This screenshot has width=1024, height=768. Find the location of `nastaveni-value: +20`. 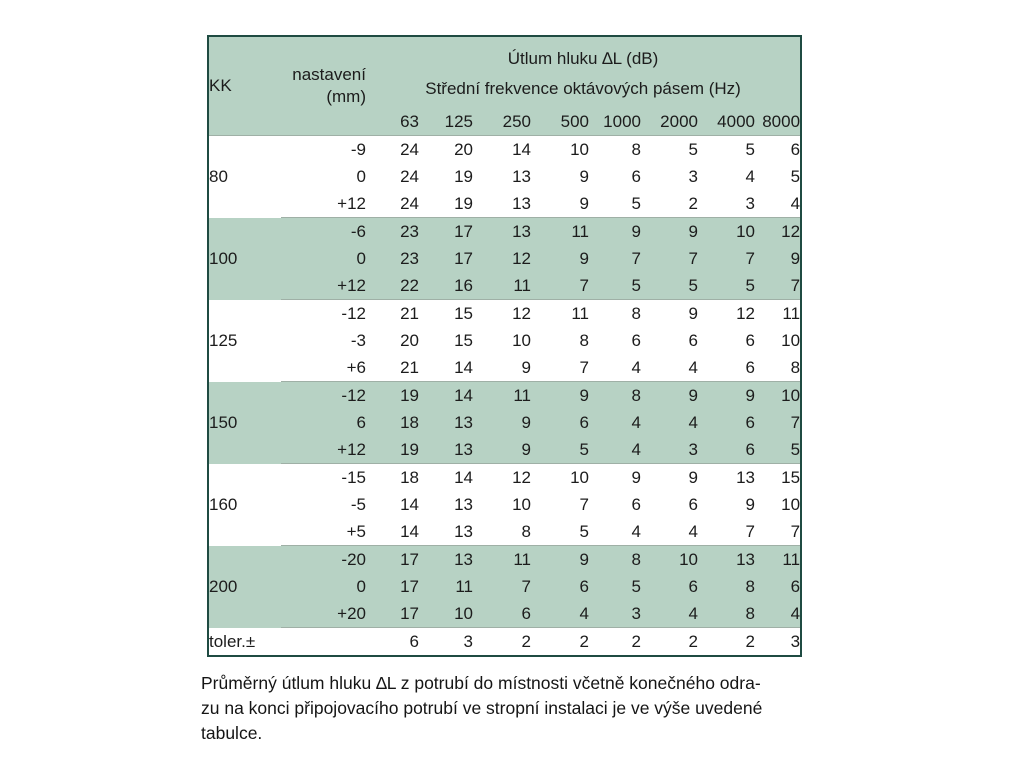

nastaveni-value: +20 is located at coordinates (323, 614).